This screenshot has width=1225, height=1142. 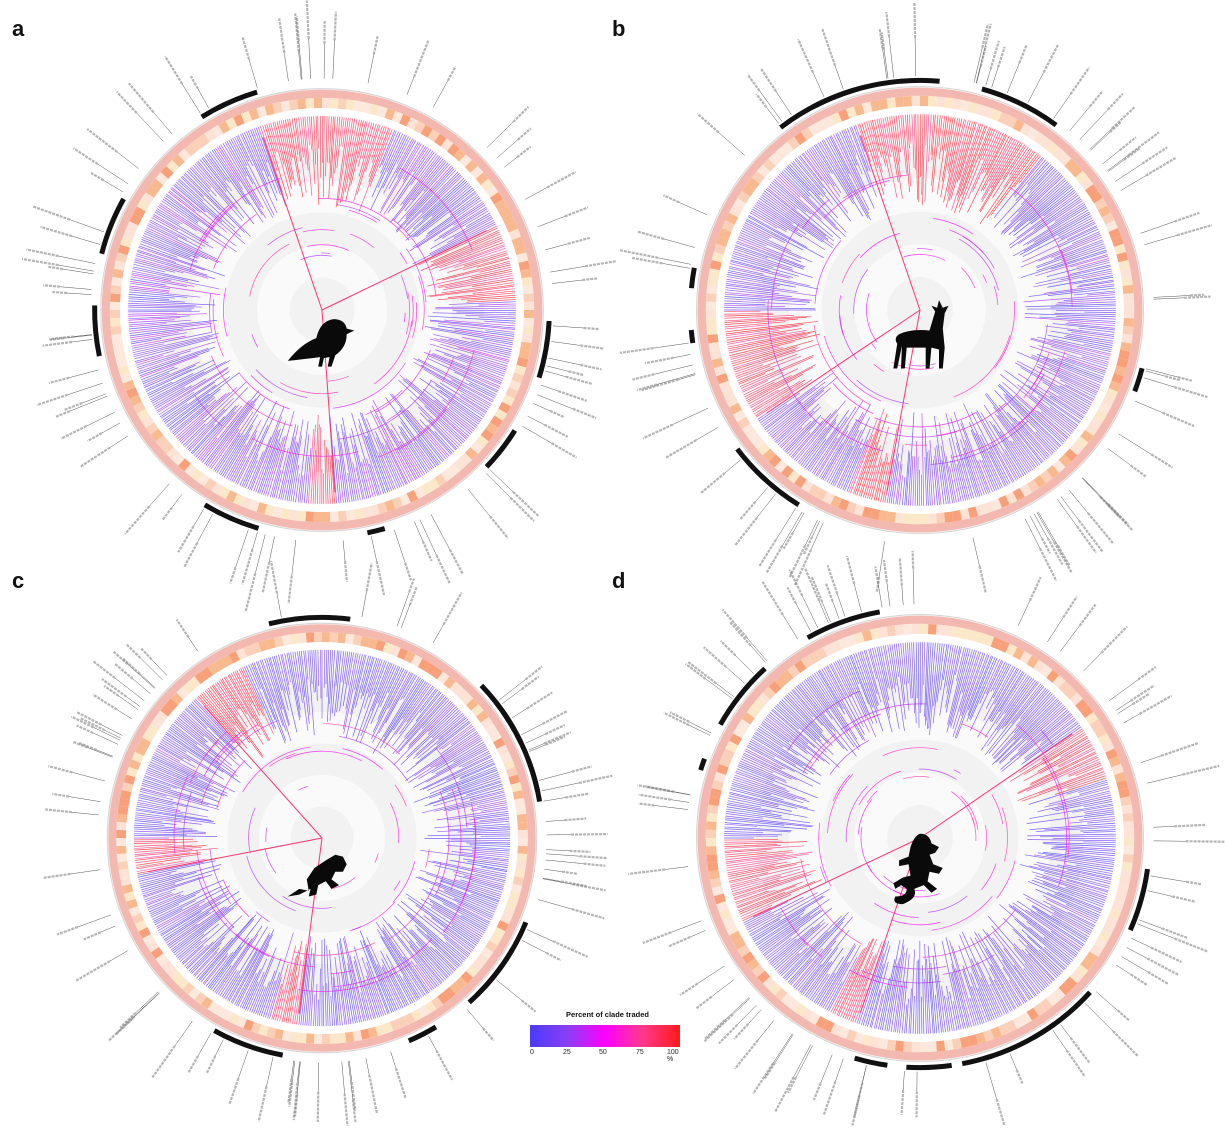 What do you see at coordinates (607, 1014) in the screenshot?
I see `legend-title: Percent of clade traded` at bounding box center [607, 1014].